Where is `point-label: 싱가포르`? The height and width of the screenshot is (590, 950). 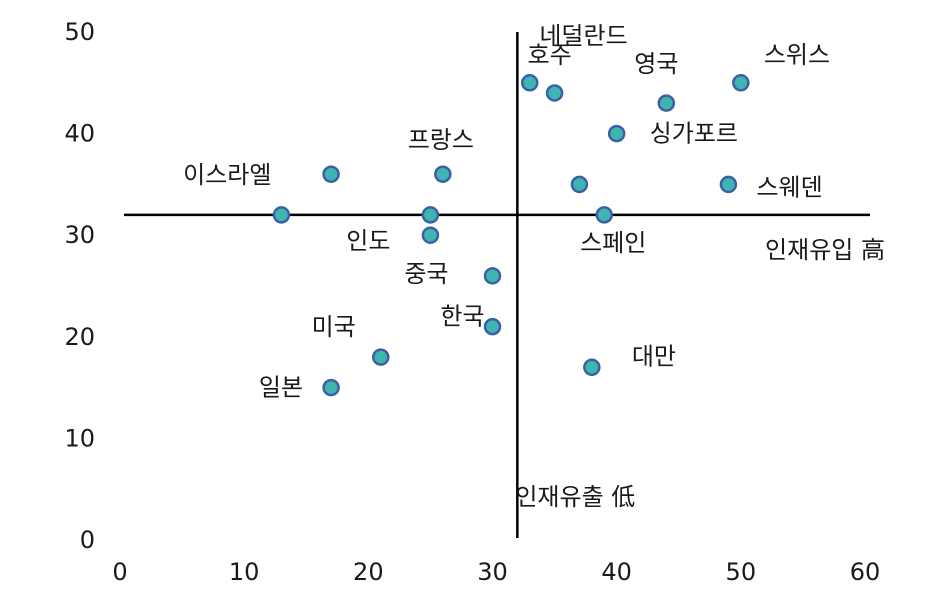
point-label: 싱가포르 is located at coordinates (694, 134).